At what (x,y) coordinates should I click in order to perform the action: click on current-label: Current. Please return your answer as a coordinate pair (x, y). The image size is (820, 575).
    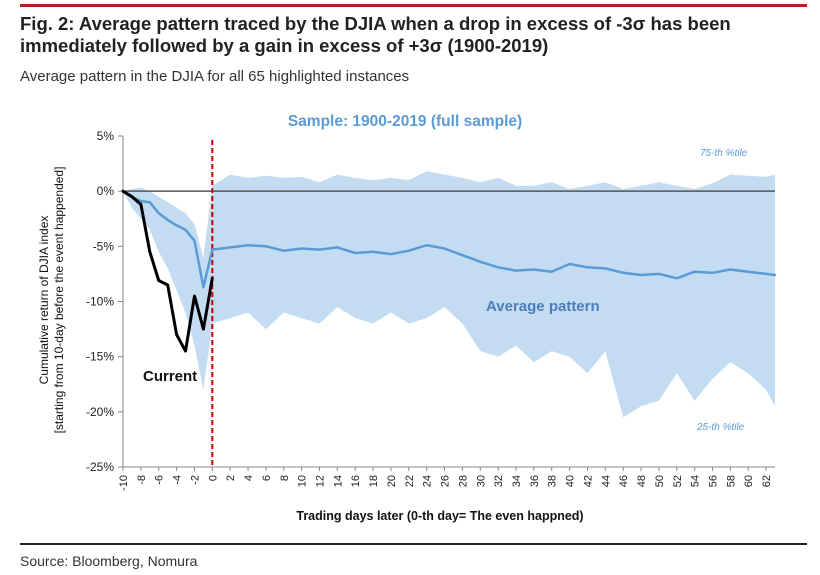
    Looking at the image, I should click on (170, 376).